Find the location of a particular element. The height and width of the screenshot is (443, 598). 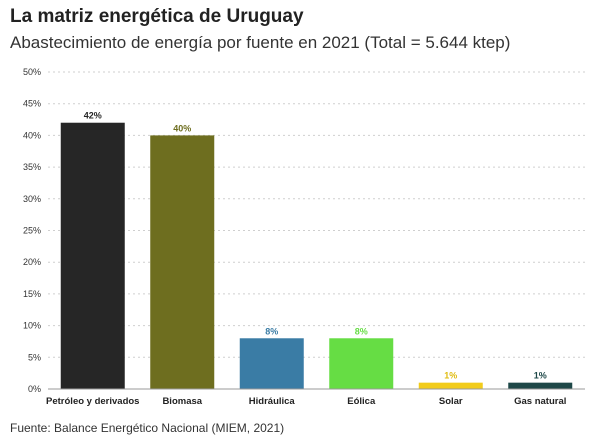

y-tick-label: 10% is located at coordinates (32, 326).